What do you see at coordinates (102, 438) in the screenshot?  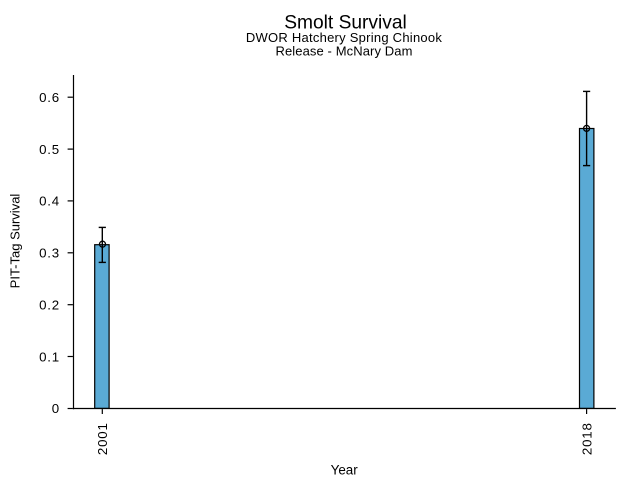 I see `svg-text: 2001` at bounding box center [102, 438].